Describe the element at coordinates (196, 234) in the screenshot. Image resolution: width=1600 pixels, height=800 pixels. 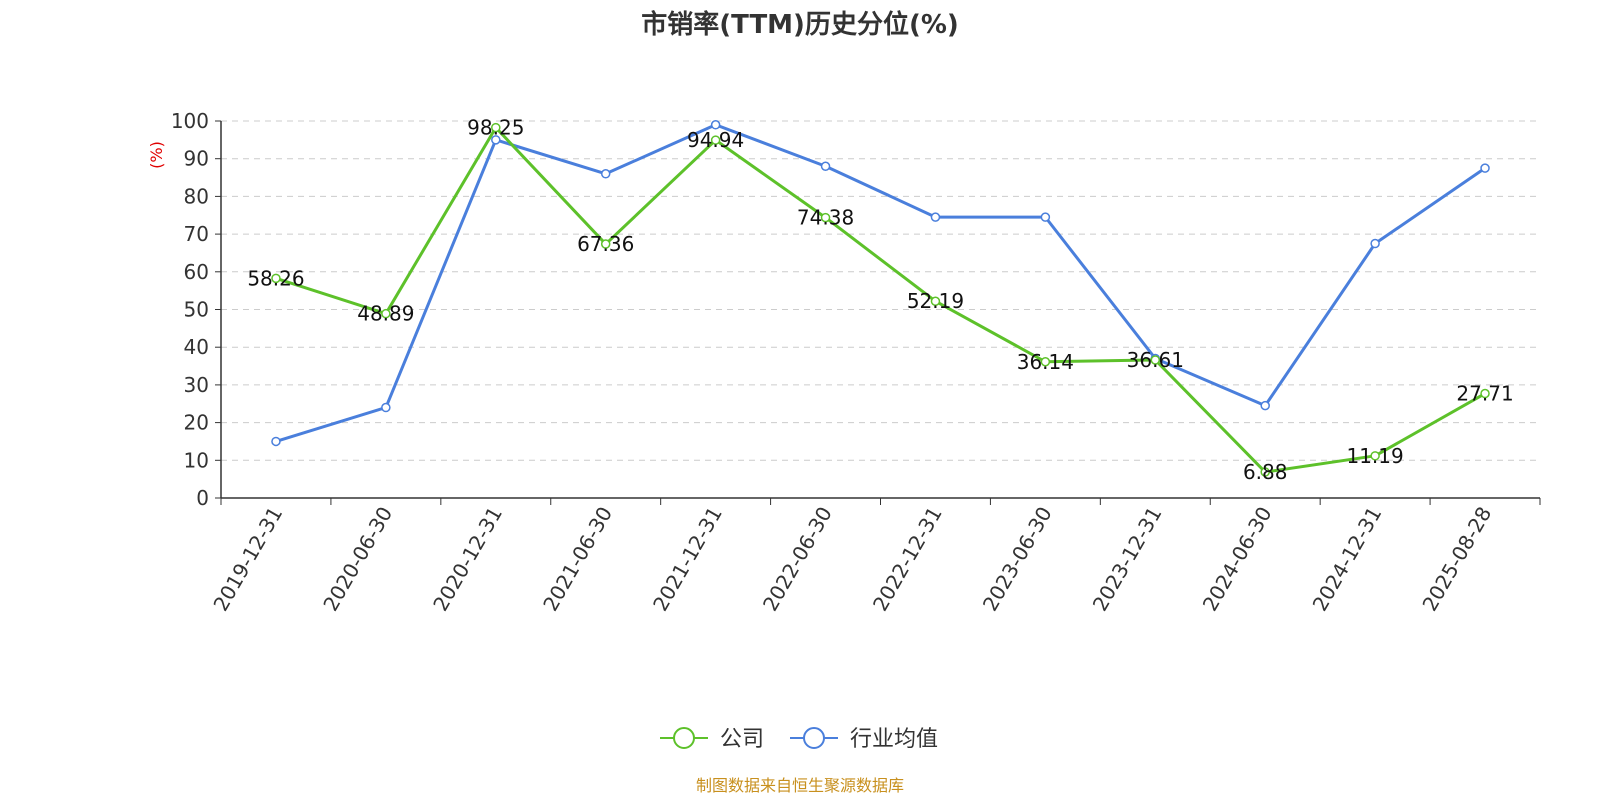
I see `y-tick-label: 70` at that location.